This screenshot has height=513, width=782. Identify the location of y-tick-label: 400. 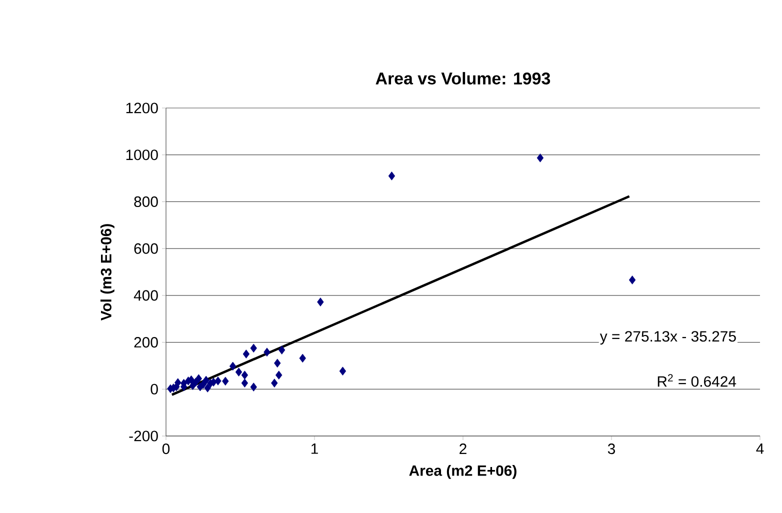
(146, 295).